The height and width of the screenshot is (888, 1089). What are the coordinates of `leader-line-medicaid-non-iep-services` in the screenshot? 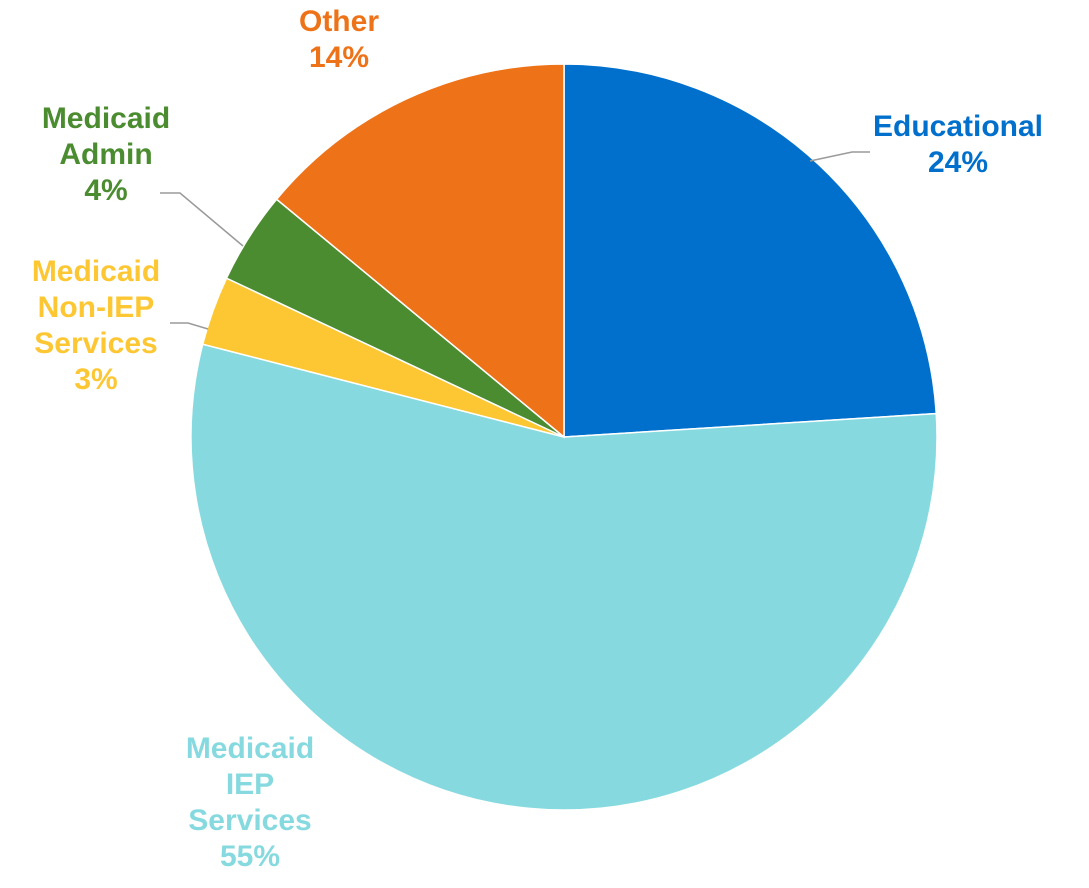 It's located at (189, 326).